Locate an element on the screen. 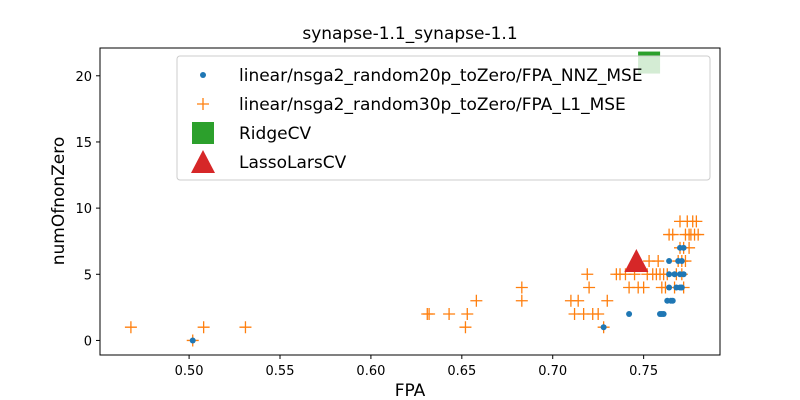  x-tick-label: 0.70 is located at coordinates (552, 371).